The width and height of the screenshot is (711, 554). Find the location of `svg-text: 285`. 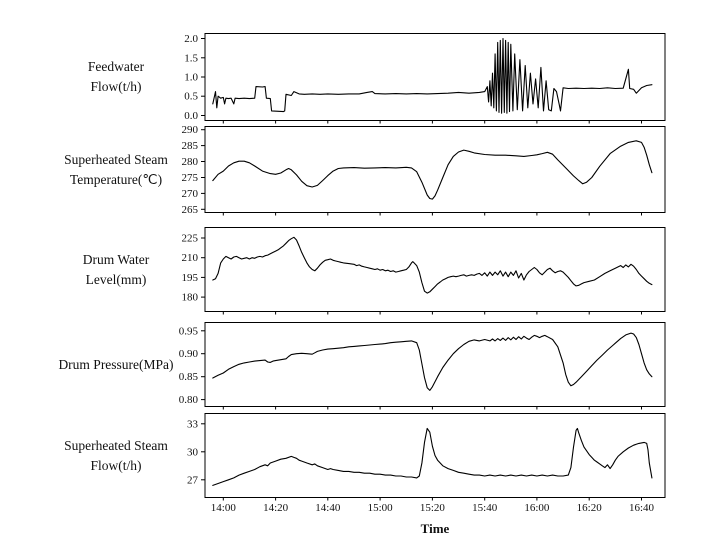

svg-text: 285 is located at coordinates (190, 146).